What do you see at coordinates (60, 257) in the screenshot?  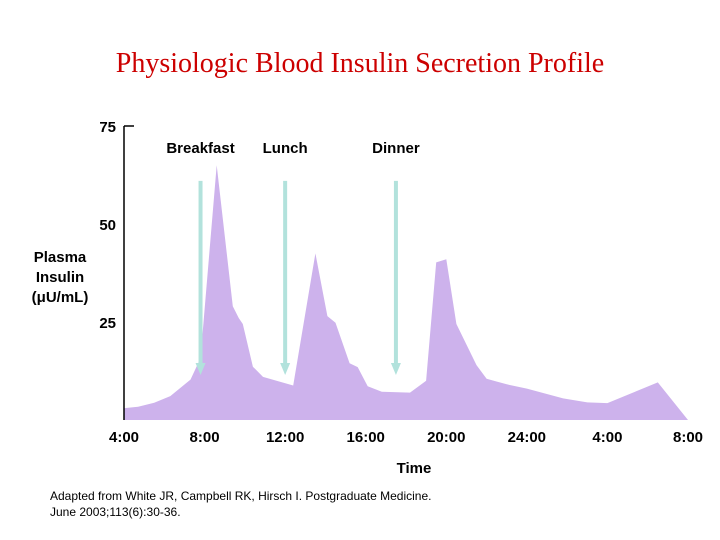 I see `y-axis-label-line-0: Plasma` at bounding box center [60, 257].